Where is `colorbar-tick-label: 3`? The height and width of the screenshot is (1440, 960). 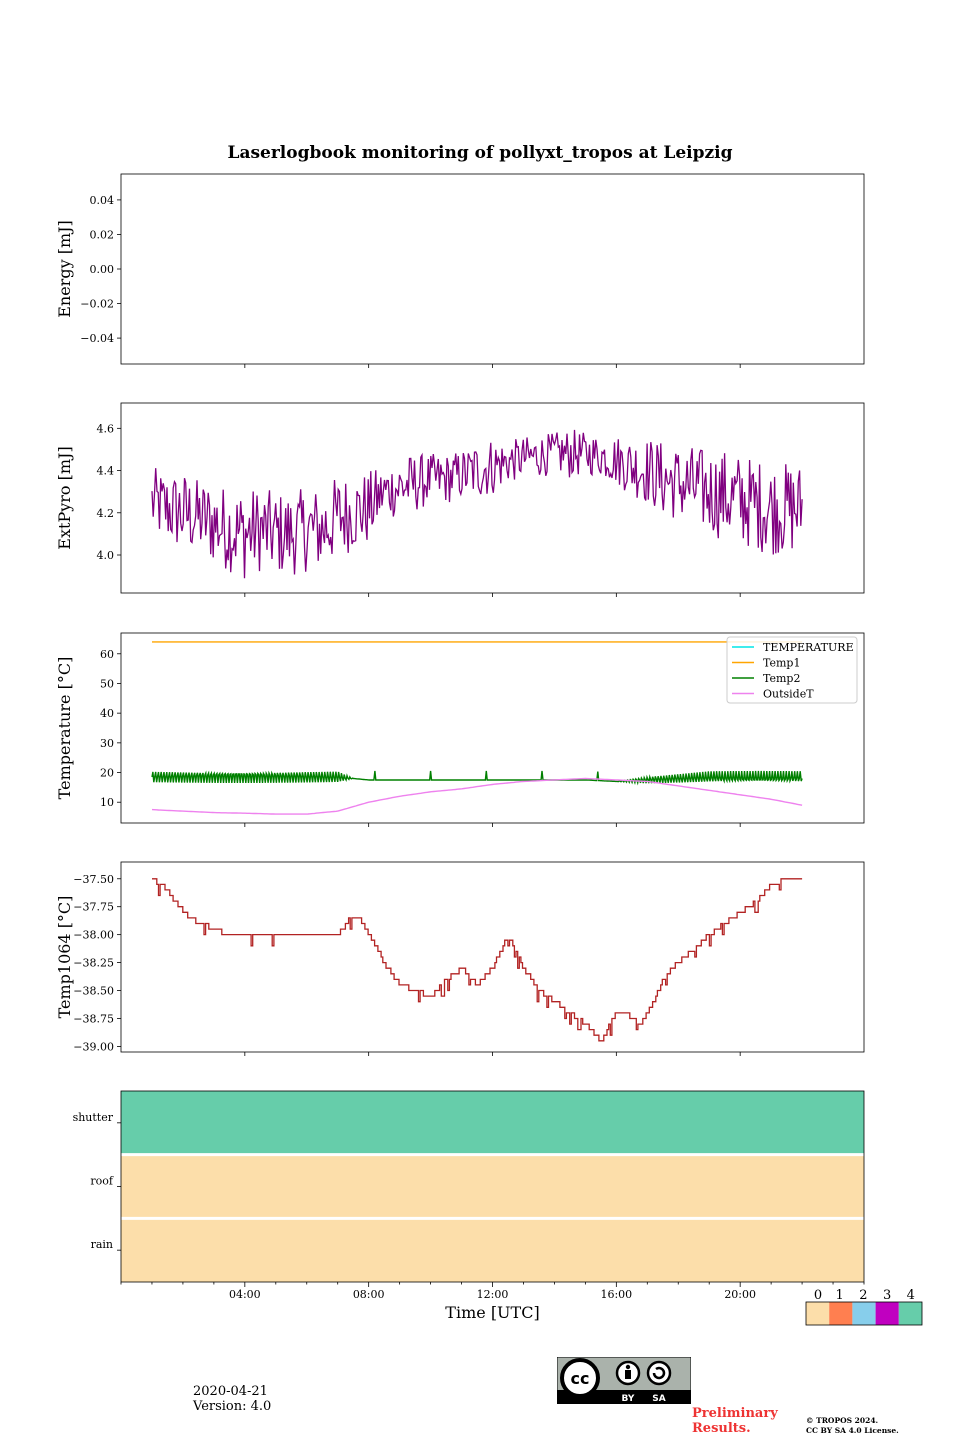 colorbar-tick-label: 3 is located at coordinates (887, 1295).